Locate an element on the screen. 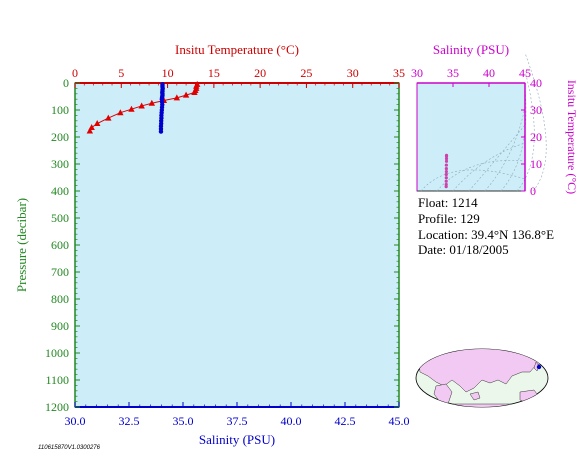 Image resolution: width=587 pixels, height=468 pixels. profile-series is located at coordinates (143, 107).